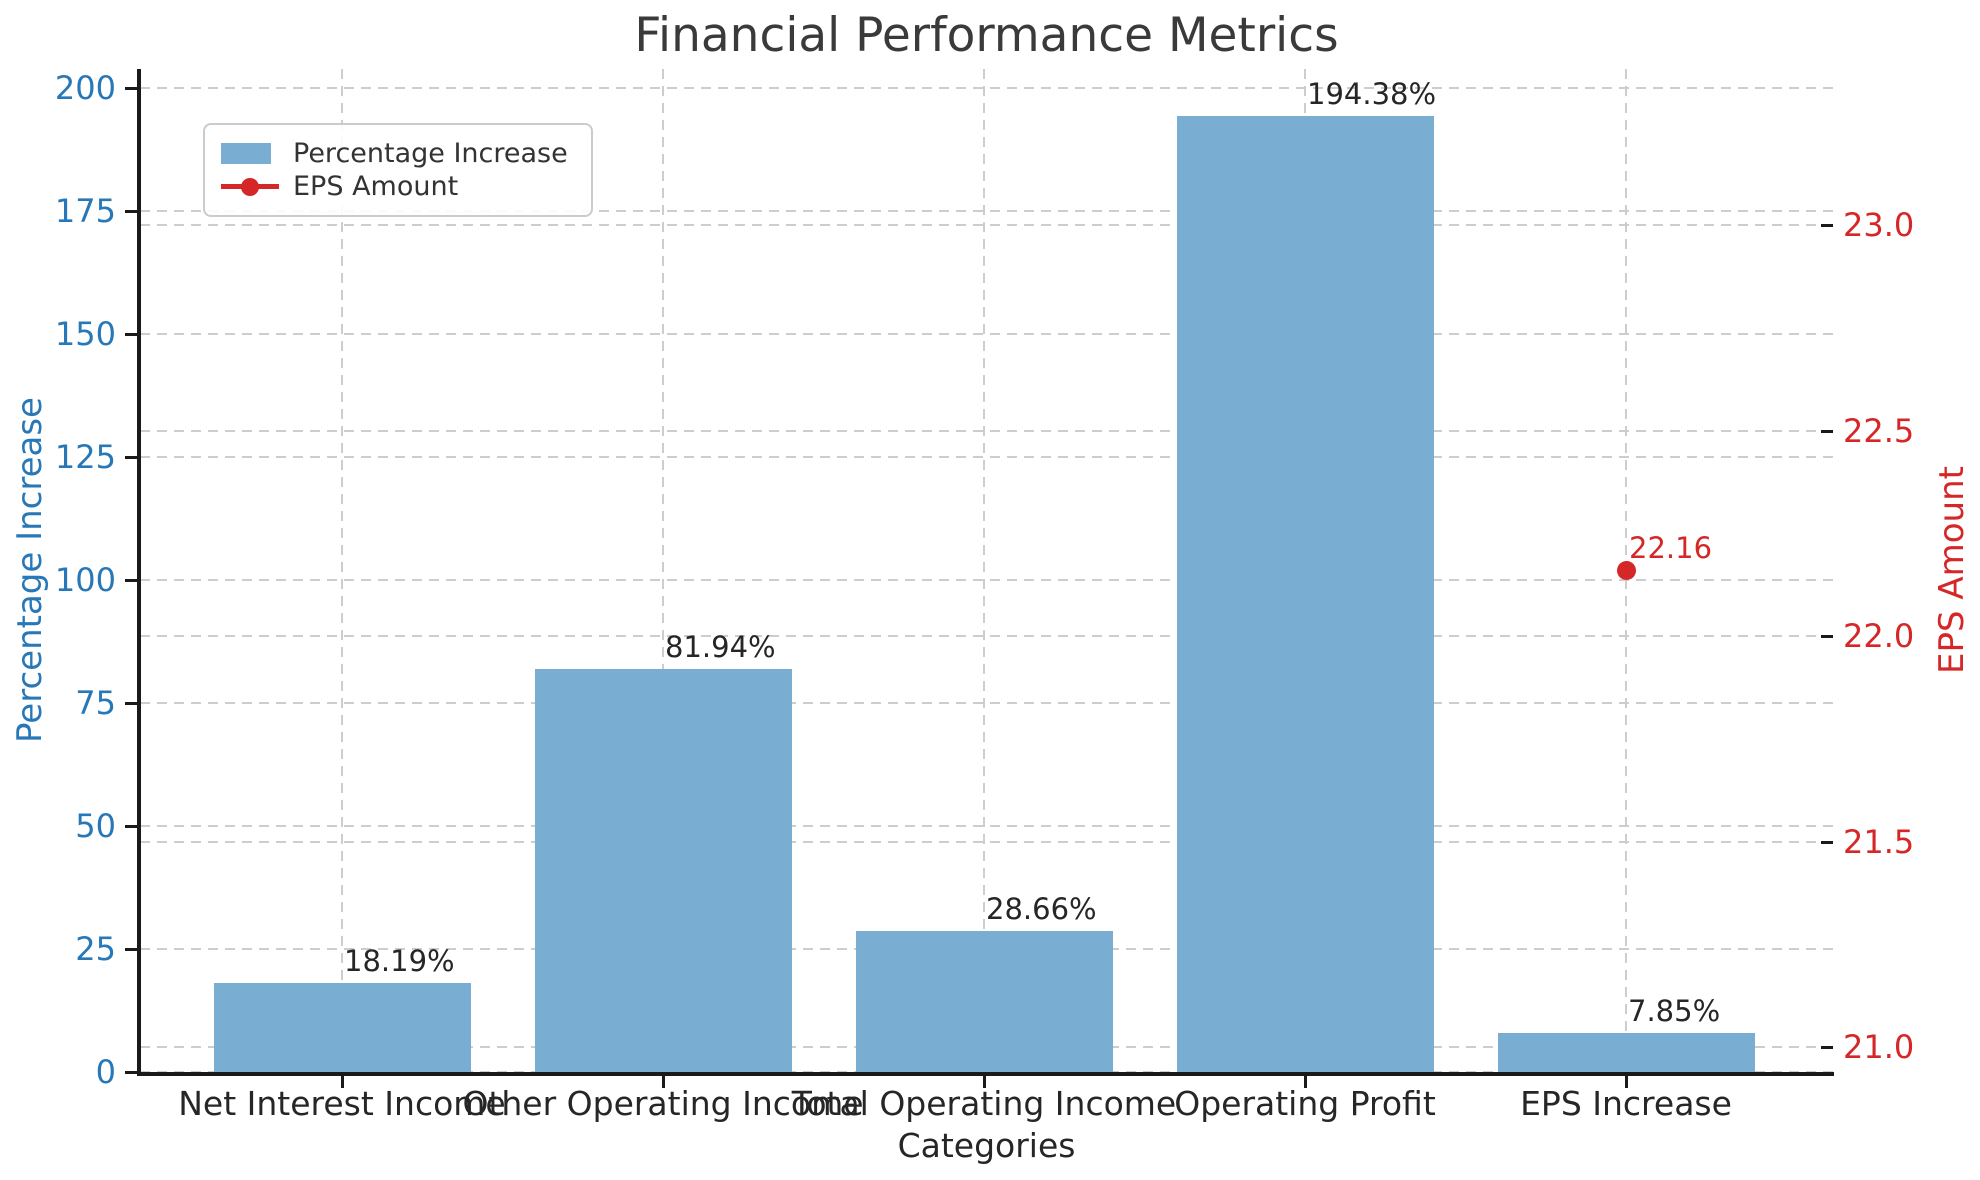 Image resolution: width=1980 pixels, height=1180 pixels. I want to click on legend-bar-swatch-icon, so click(246, 153).